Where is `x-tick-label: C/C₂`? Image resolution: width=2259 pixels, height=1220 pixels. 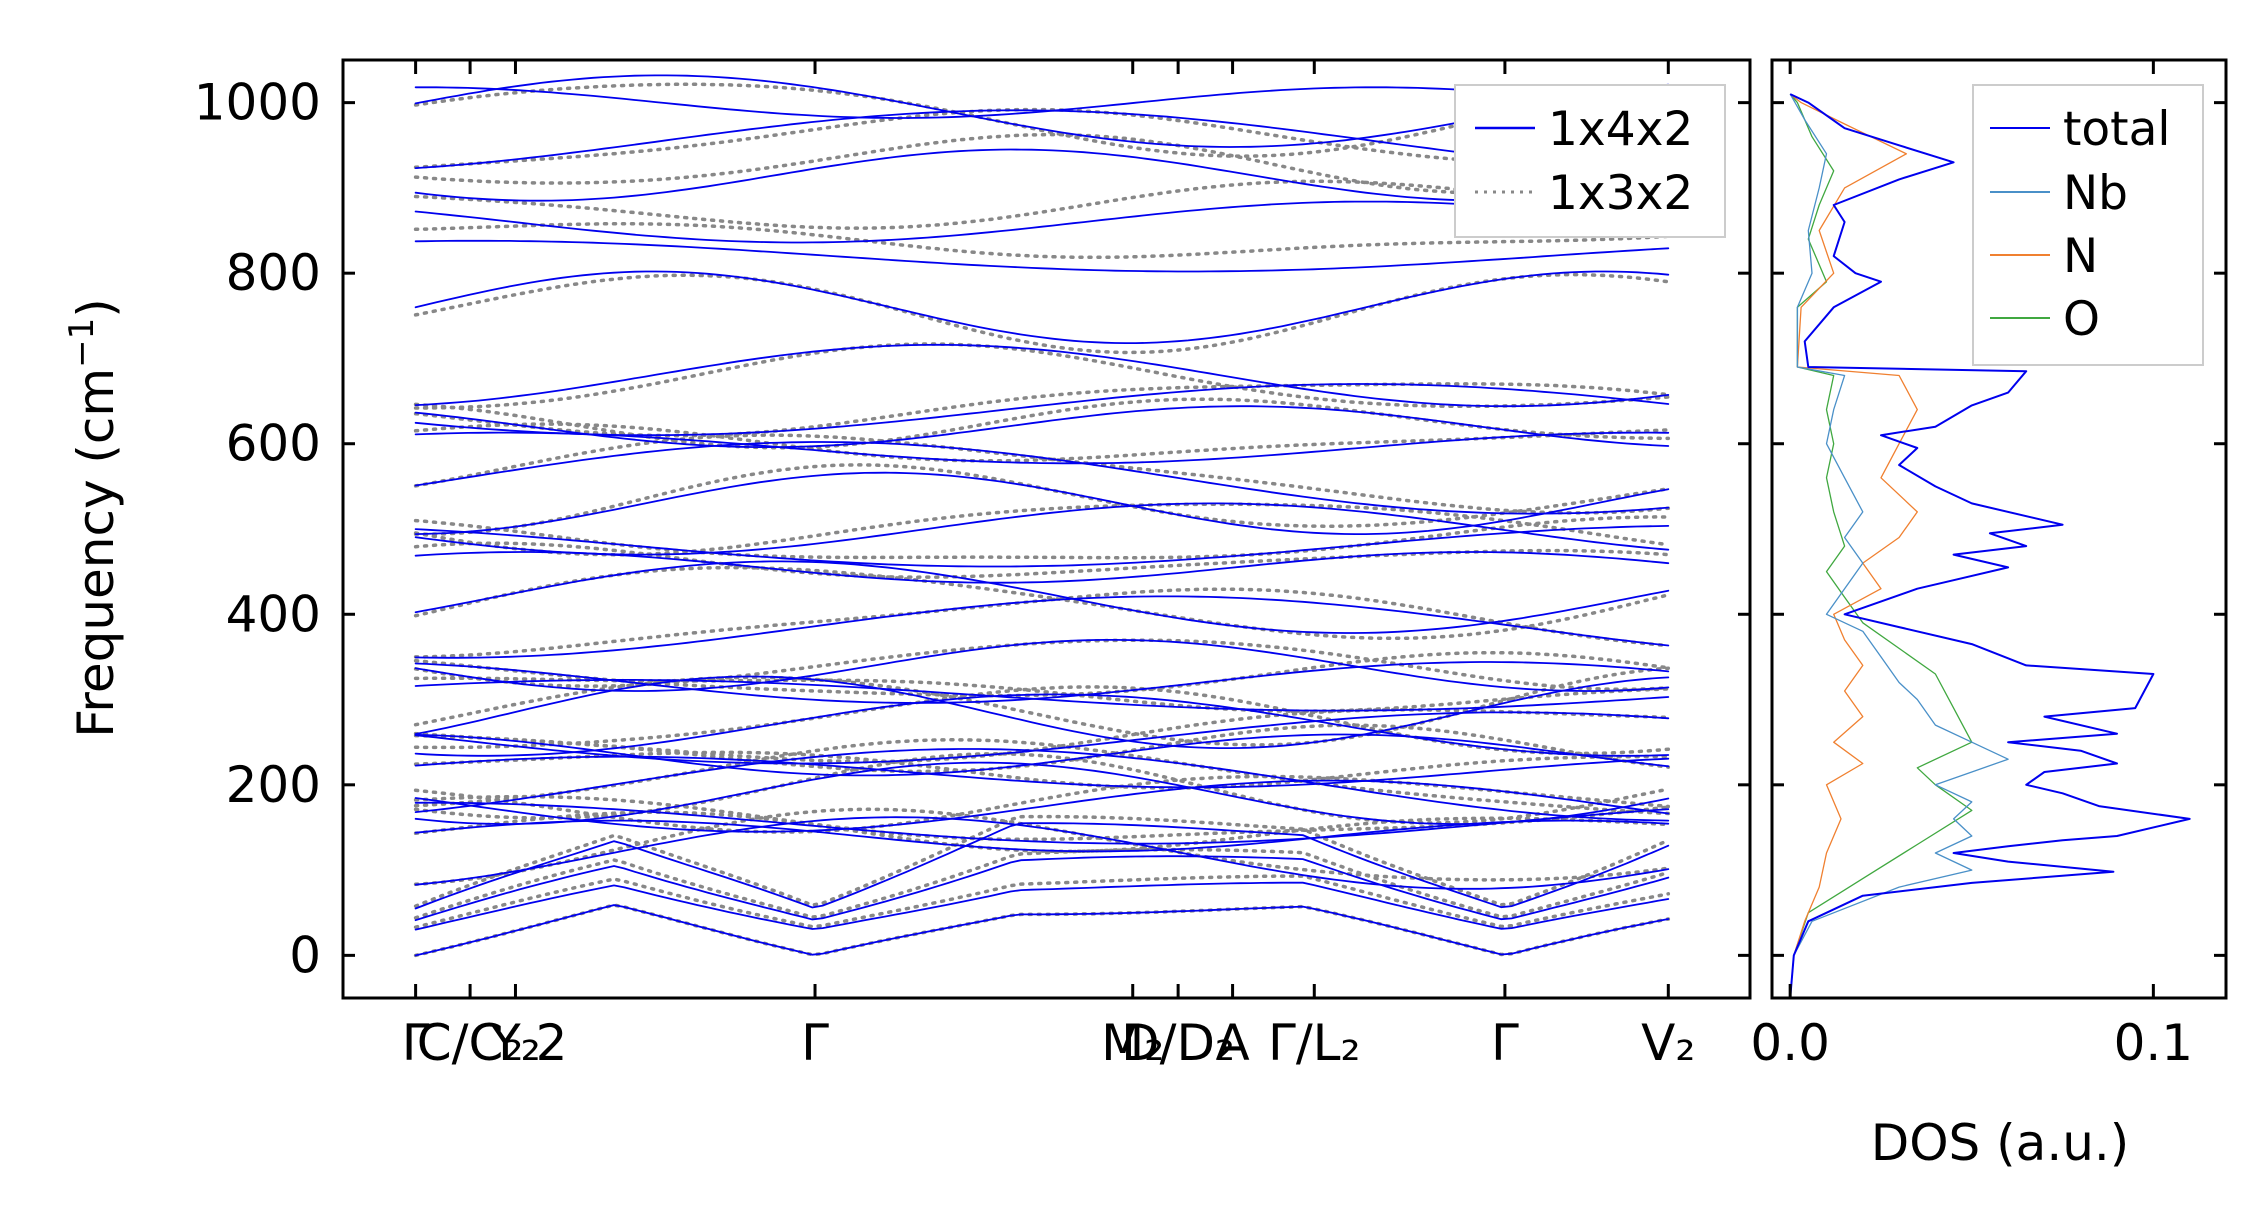 x-tick-label: C/C₂ is located at coordinates (470, 1043).